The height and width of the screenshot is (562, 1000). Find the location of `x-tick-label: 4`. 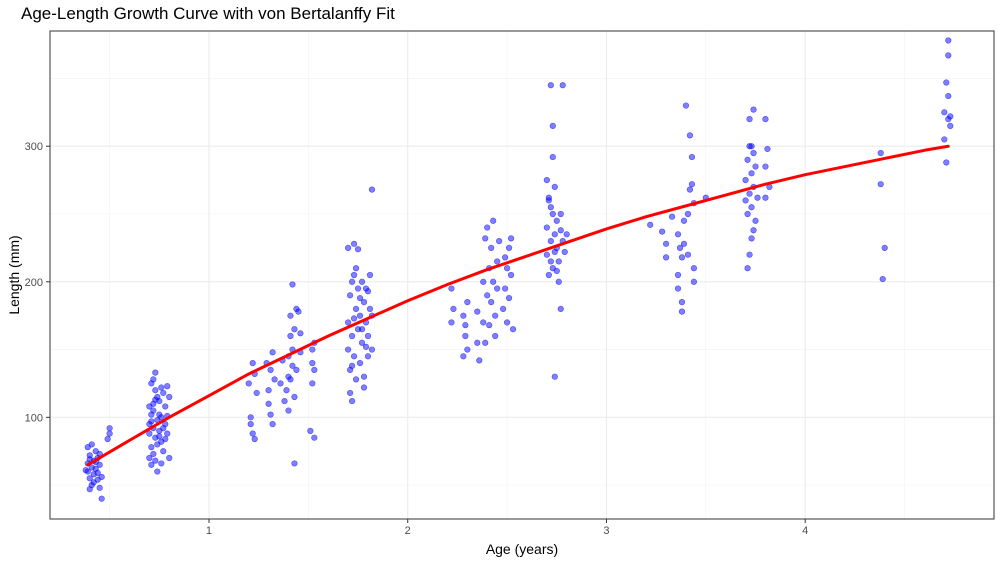

x-tick-label: 4 is located at coordinates (805, 531).